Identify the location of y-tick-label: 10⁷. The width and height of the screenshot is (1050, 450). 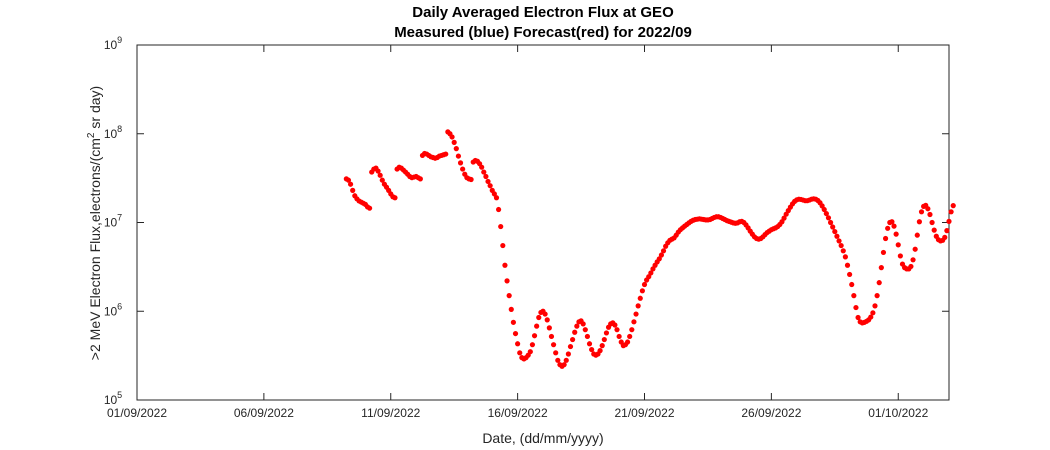
(113, 221).